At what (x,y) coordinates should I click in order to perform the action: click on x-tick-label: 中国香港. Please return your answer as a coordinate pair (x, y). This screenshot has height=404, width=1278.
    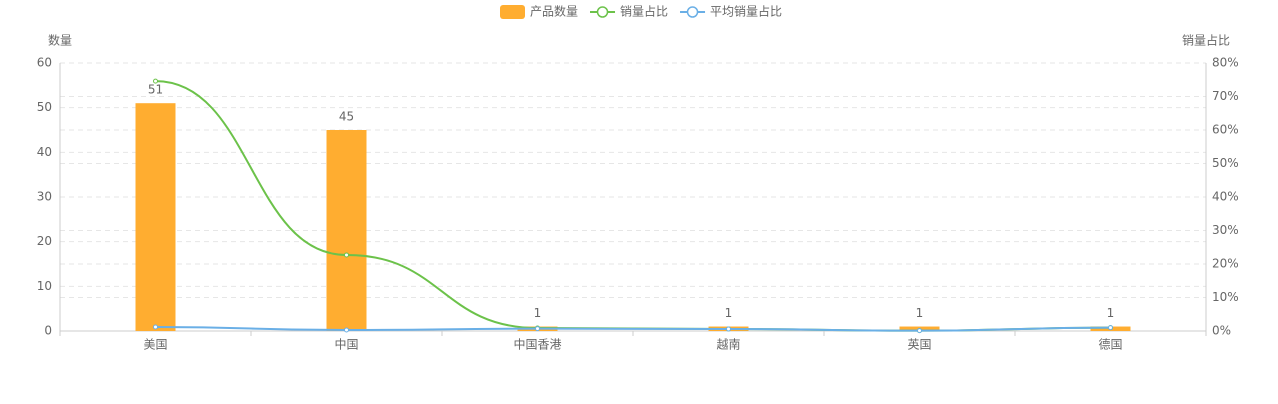
    Looking at the image, I should click on (537, 344).